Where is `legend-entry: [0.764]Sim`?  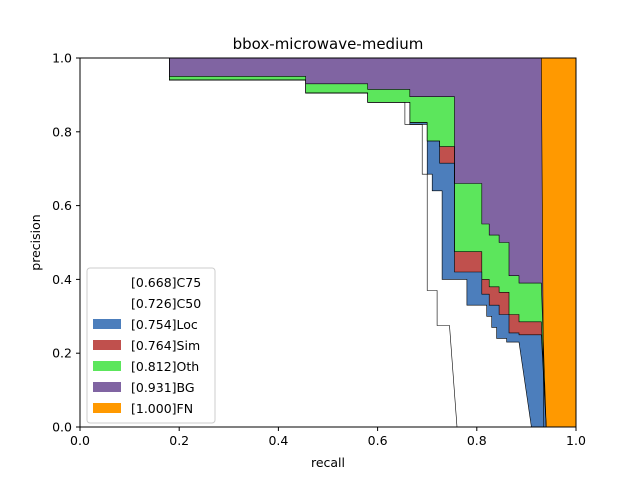 legend-entry: [0.764]Sim is located at coordinates (165, 345).